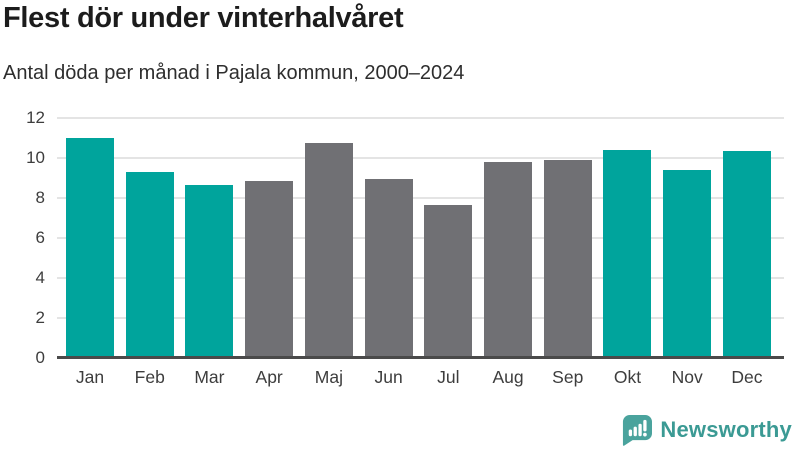 This screenshot has width=800, height=450. Describe the element at coordinates (508, 260) in the screenshot. I see `bar-aug` at that location.